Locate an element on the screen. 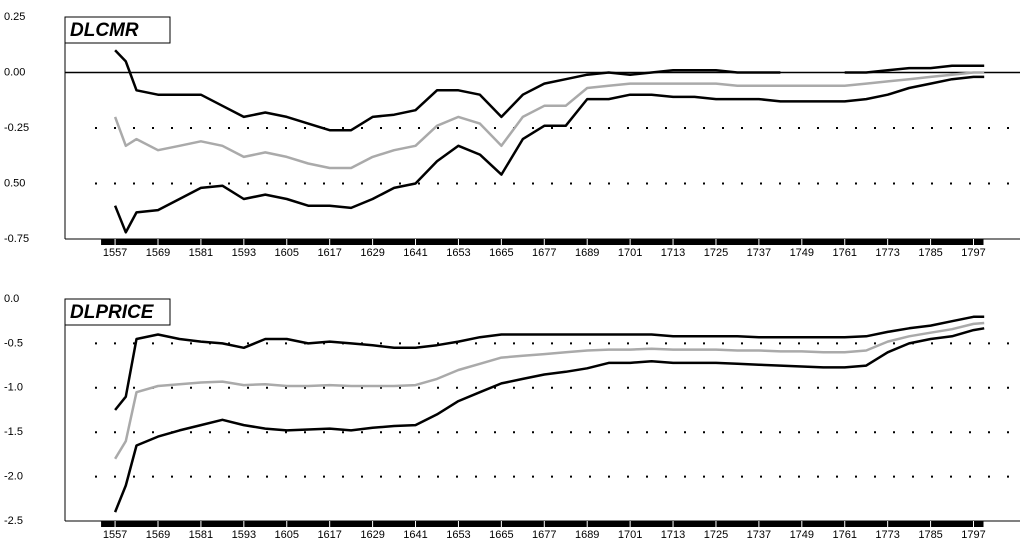  y-tick-label: -1.0 is located at coordinates (13, 388).